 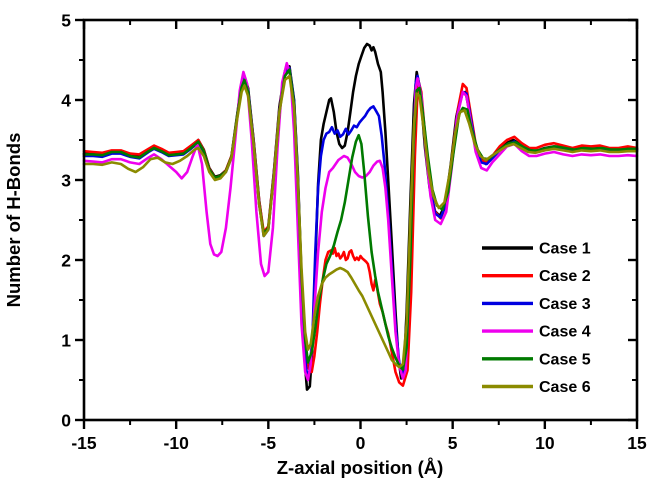 I want to click on y-tick-label: 5, so click(x=66, y=21).